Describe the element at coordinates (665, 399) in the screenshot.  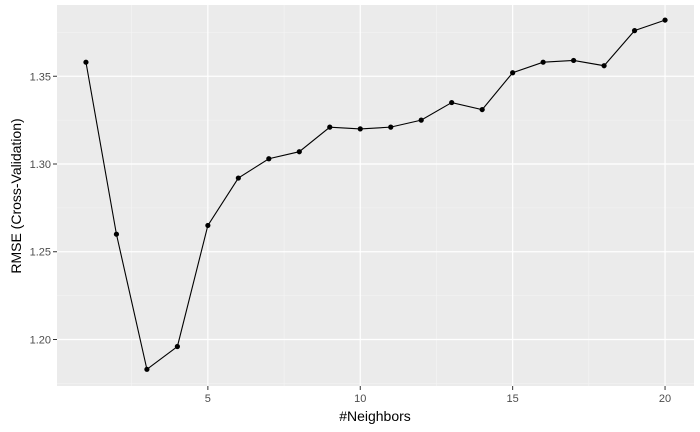
I see `x-tick-label: 20` at that location.